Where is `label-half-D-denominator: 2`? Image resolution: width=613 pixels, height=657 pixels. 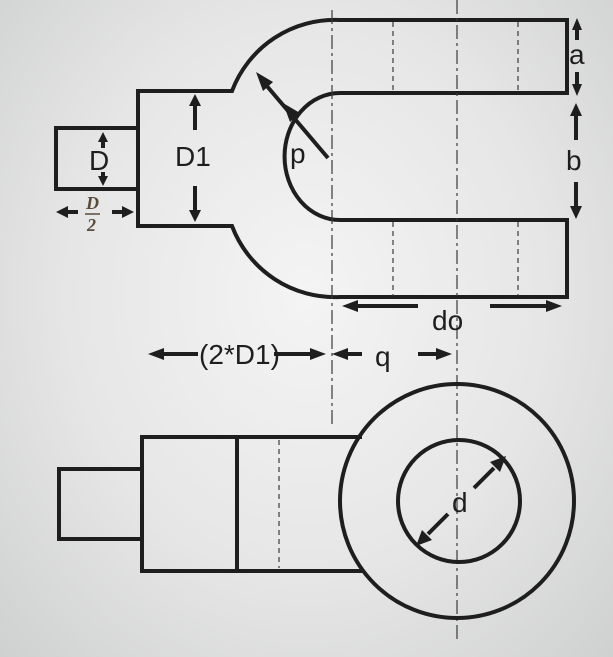
label-half-D-denominator: 2 is located at coordinates (91, 225).